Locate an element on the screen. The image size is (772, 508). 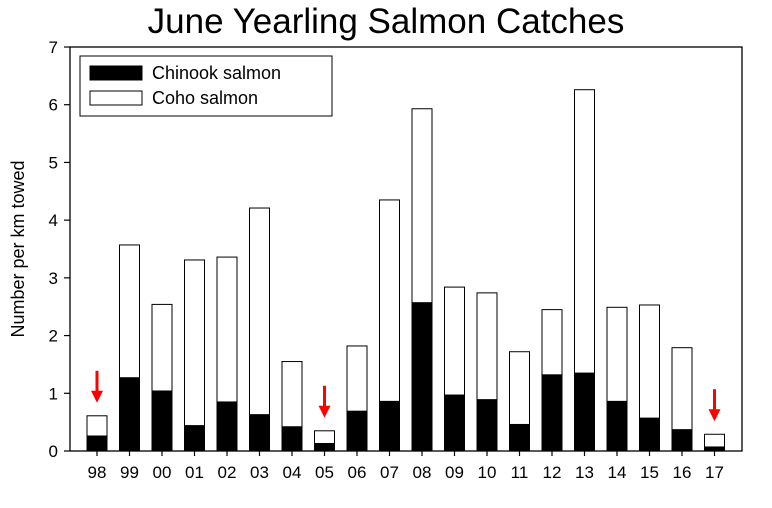
y-tick-label: 6 is located at coordinates (53, 105).